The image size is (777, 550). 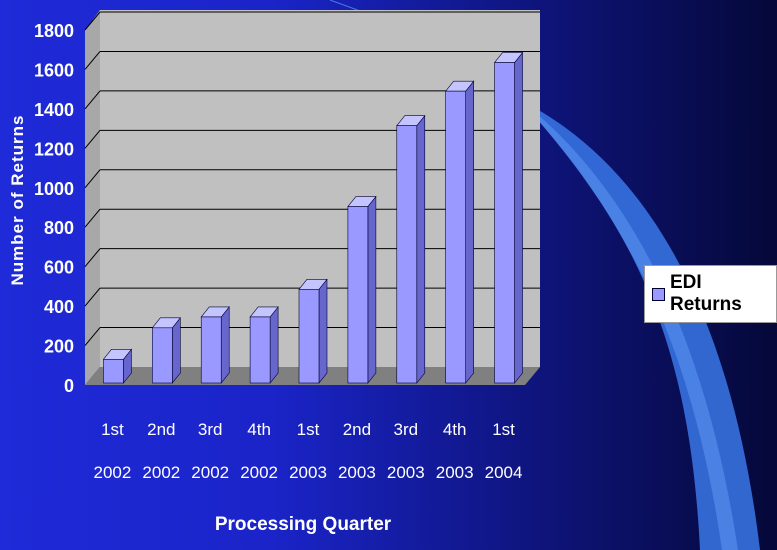 I want to click on y-tick-label: 800, so click(x=59, y=228).